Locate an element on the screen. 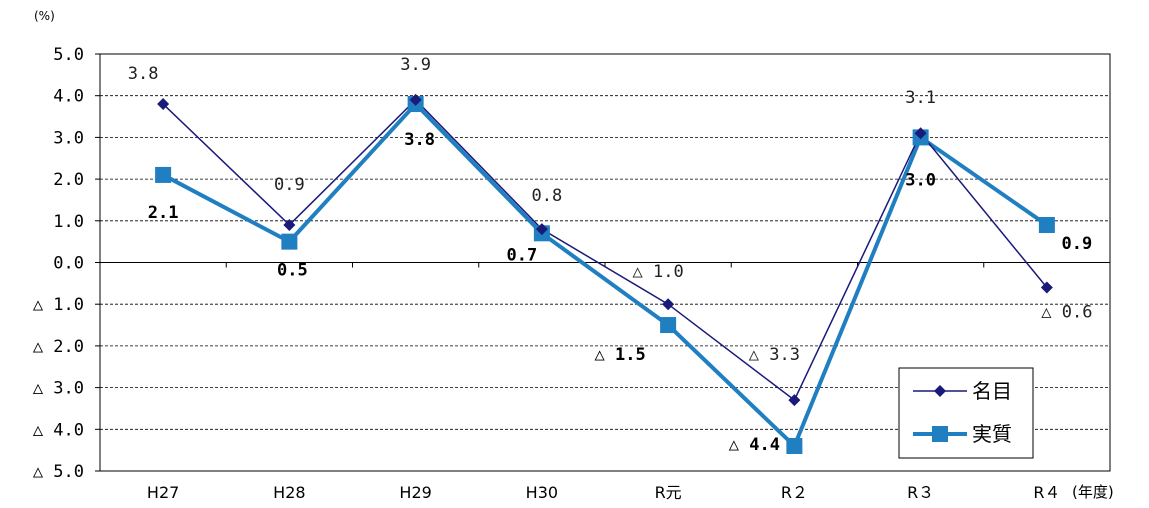 The image size is (1149, 508). x-tick-label: R４ is located at coordinates (1046, 492).